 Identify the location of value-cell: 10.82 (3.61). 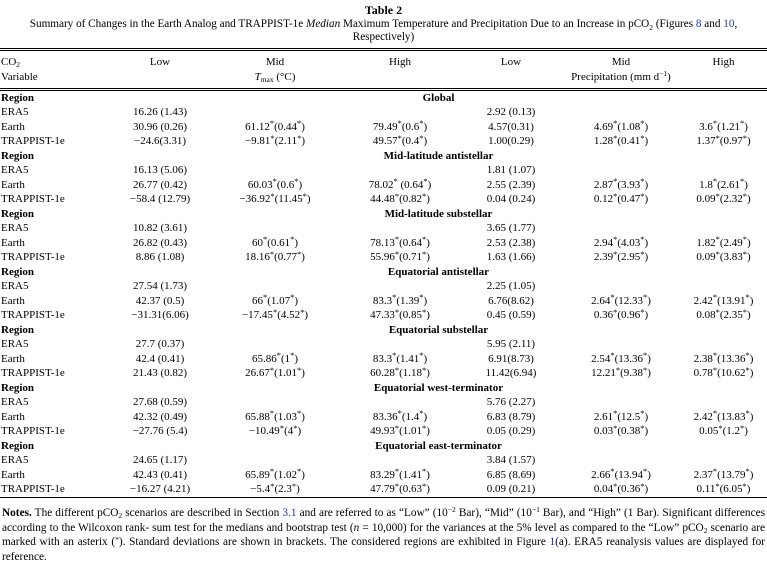
(160, 228).